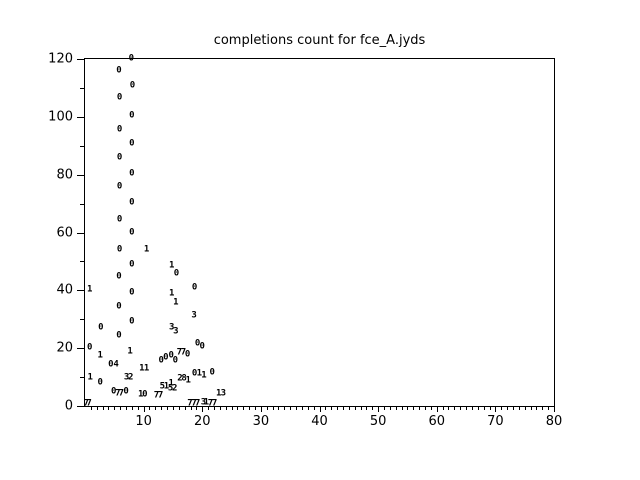 The image size is (640, 480). What do you see at coordinates (319, 40) in the screenshot?
I see `chart-title: completions count for fce_A.jyds` at bounding box center [319, 40].